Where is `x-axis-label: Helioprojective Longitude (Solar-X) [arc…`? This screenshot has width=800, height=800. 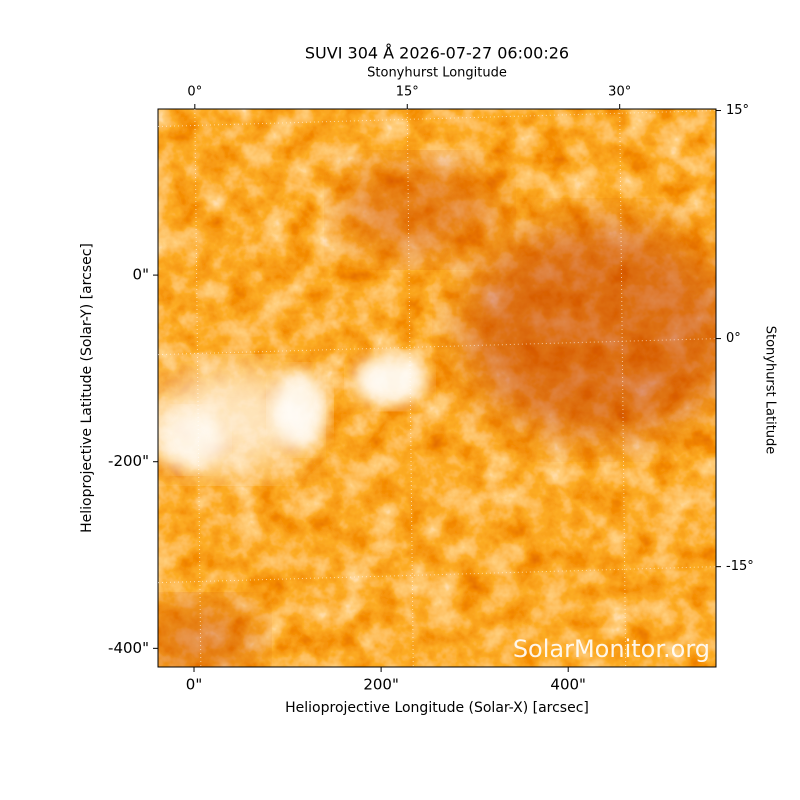
x-axis-label: Helioprojective Longitude (Solar-X) [arc… is located at coordinates (437, 708).